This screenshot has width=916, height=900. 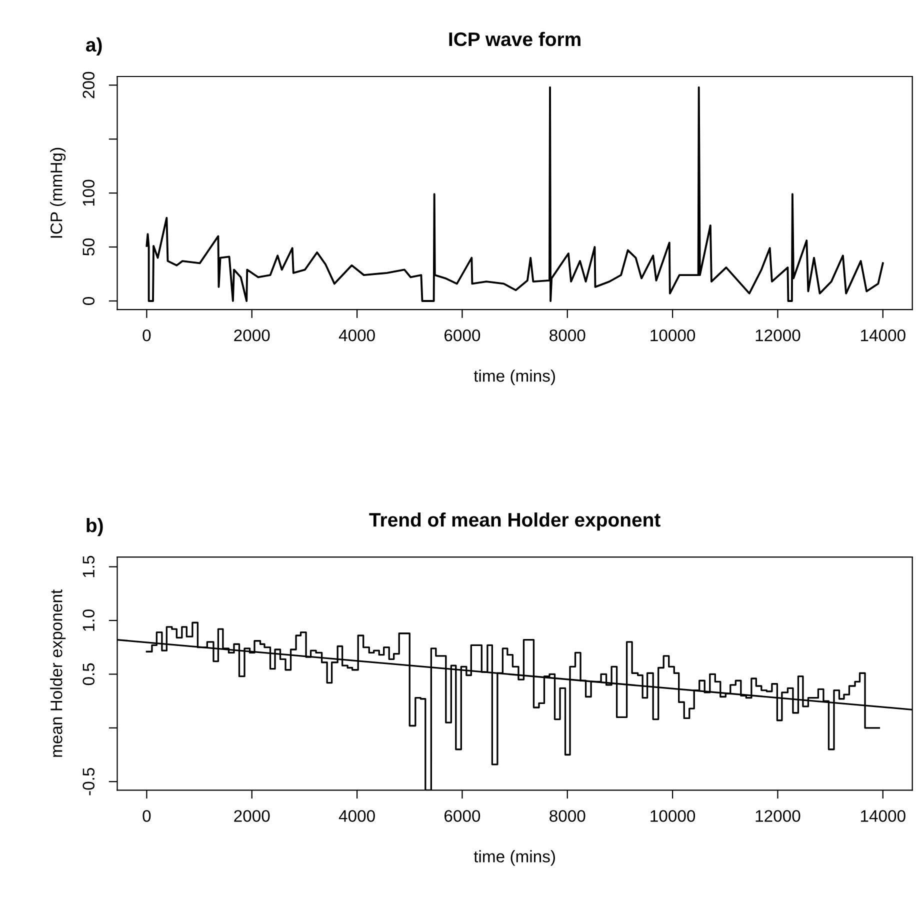 I want to click on text: a), so click(x=94, y=46).